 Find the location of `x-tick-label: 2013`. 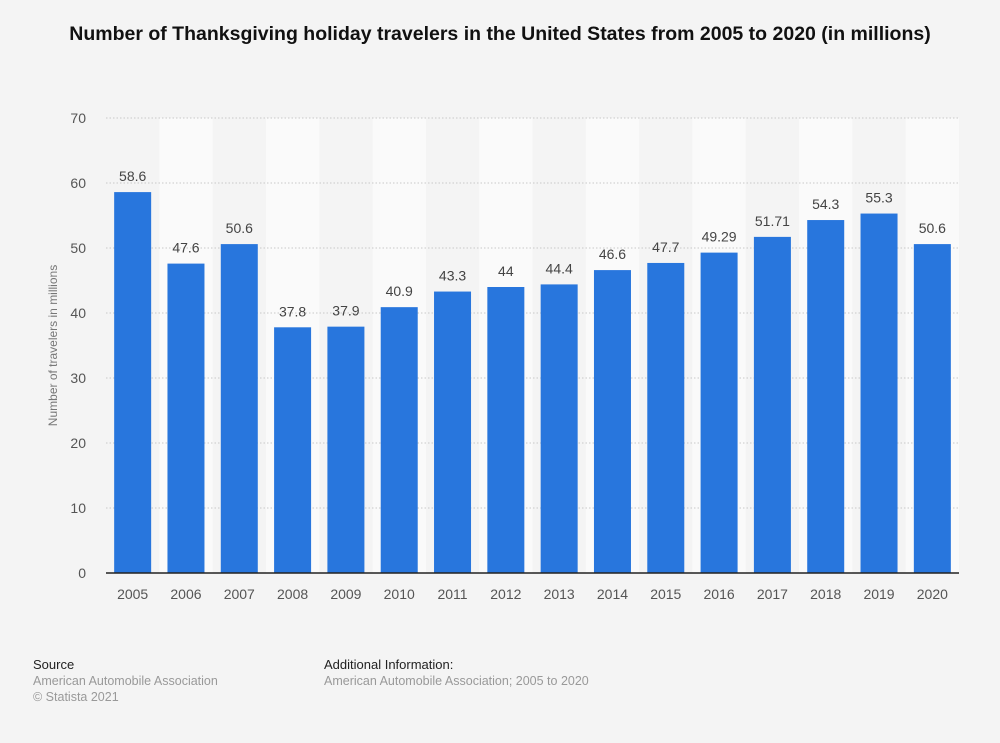

x-tick-label: 2013 is located at coordinates (559, 594).